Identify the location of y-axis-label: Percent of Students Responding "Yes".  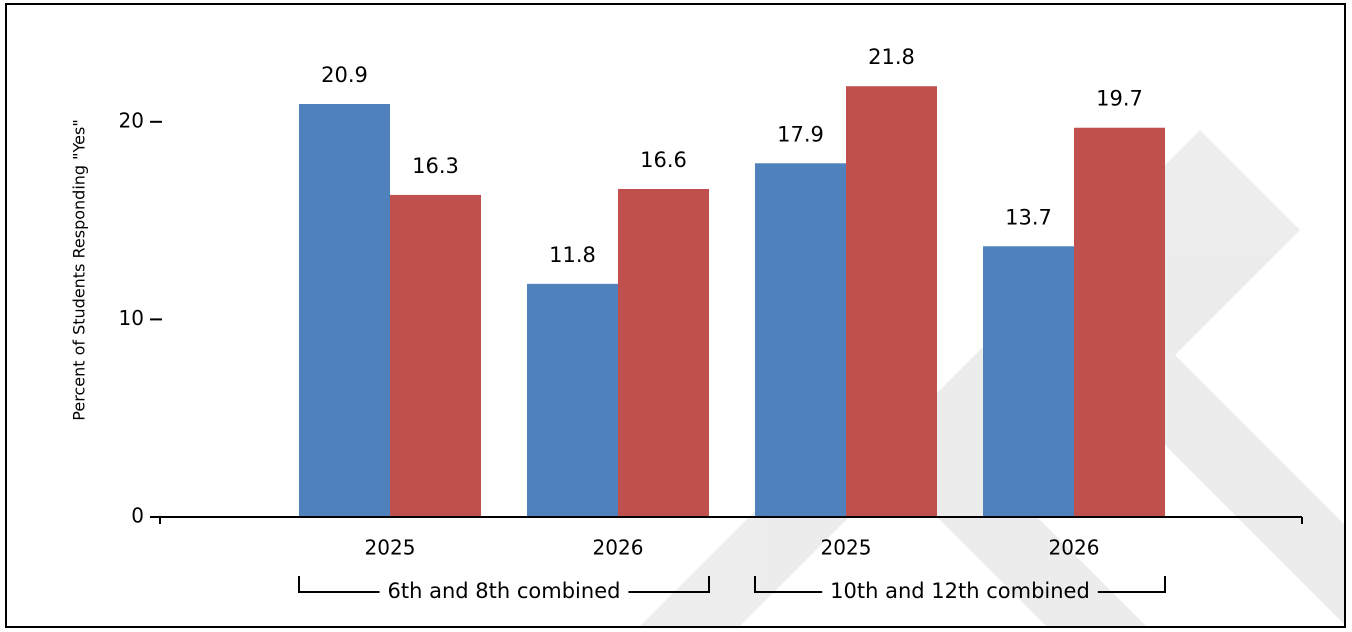
(79, 269).